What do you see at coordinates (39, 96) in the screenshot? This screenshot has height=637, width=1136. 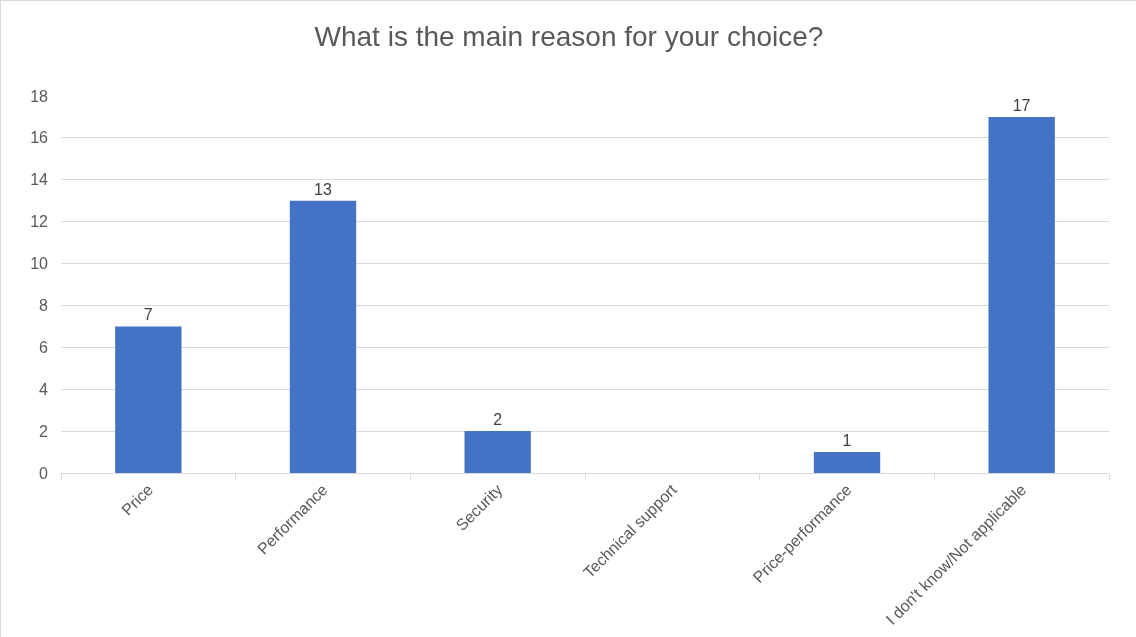 I see `y-tick-label: 18` at bounding box center [39, 96].